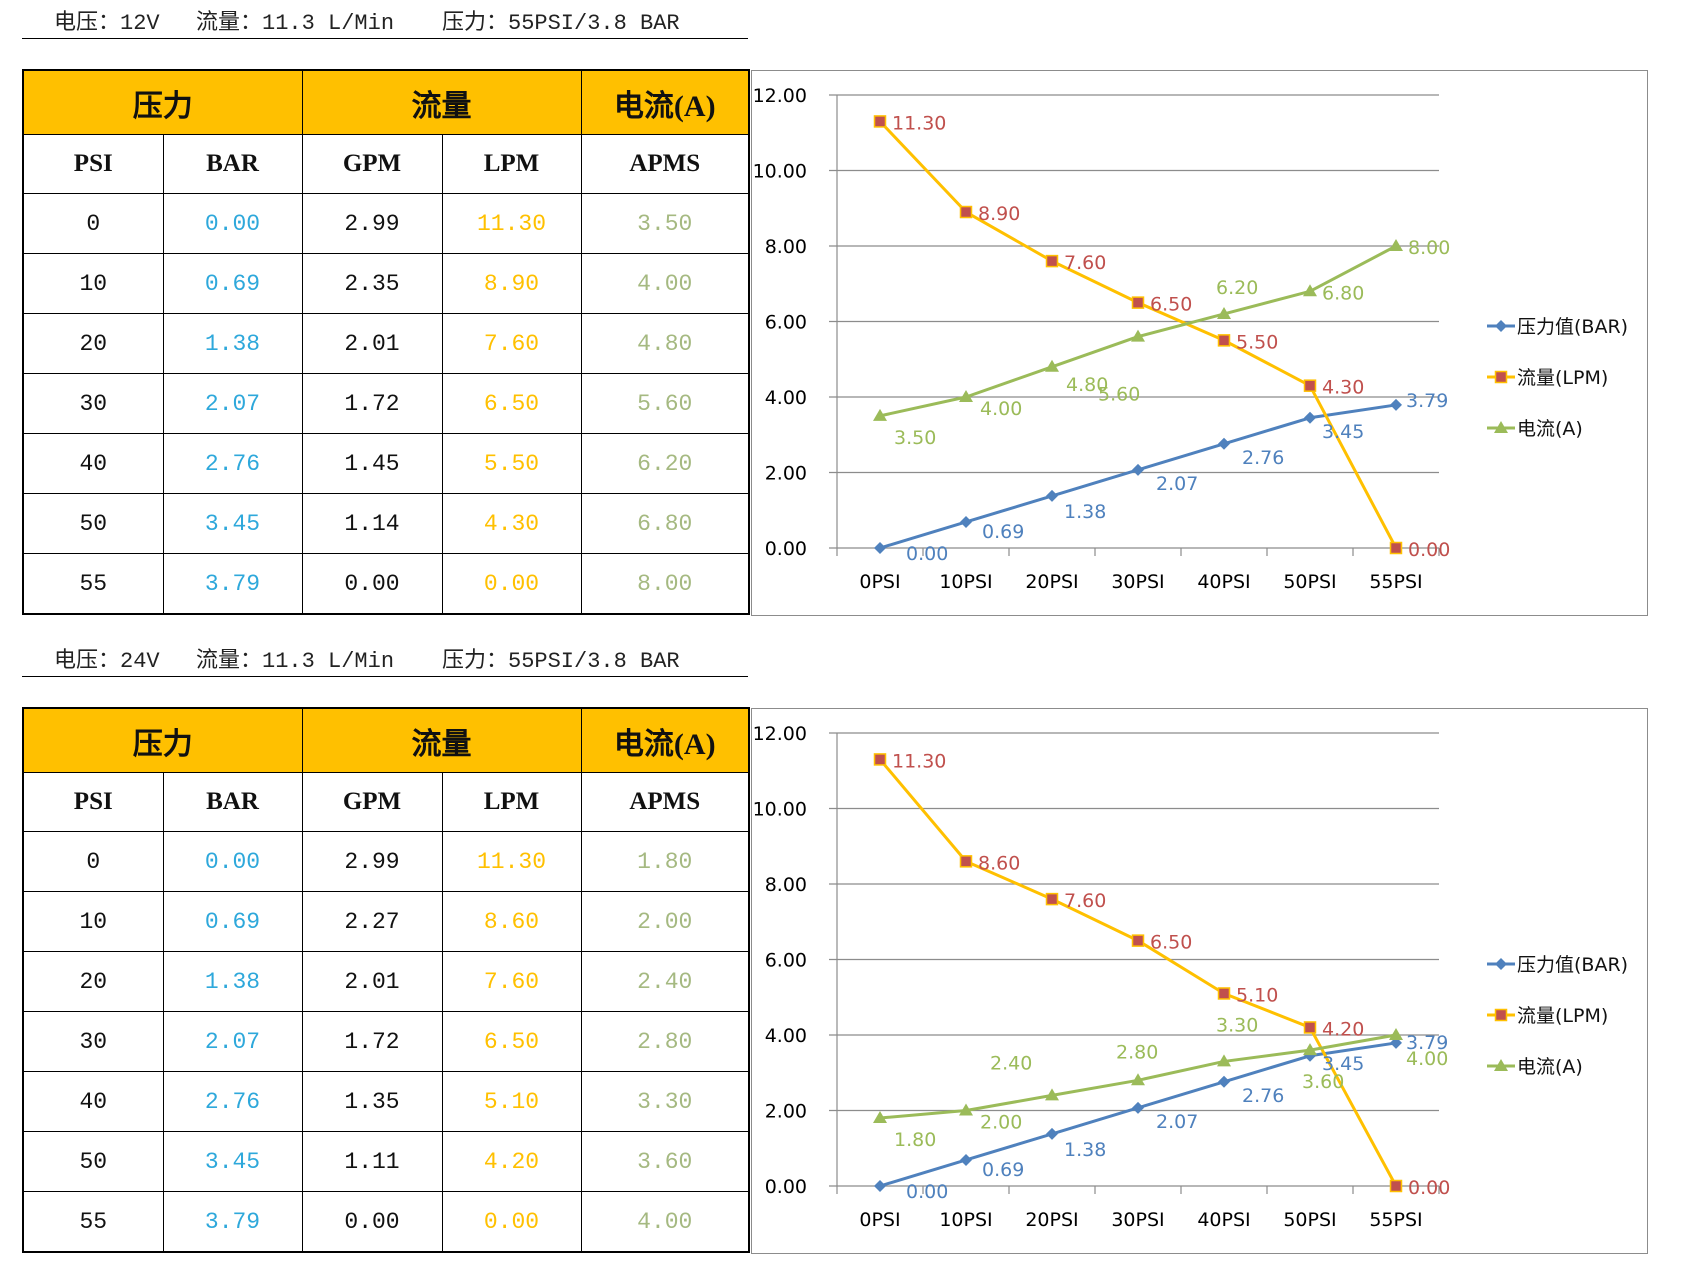  Describe the element at coordinates (93, 164) in the screenshot. I see `column-header-psi: PSI` at that location.